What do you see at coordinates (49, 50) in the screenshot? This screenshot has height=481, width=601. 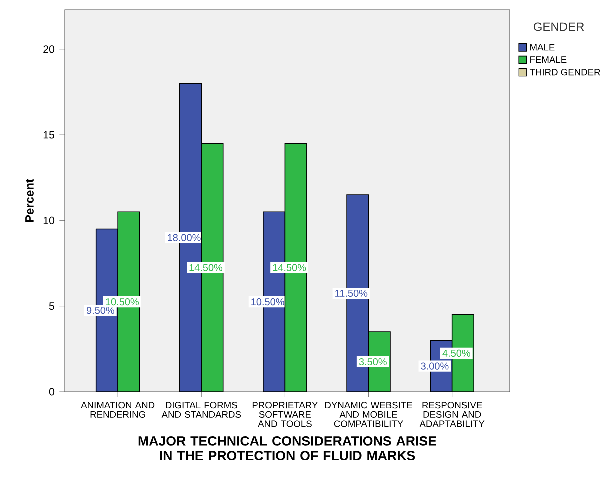 I see `y-tick-label: 20` at bounding box center [49, 50].